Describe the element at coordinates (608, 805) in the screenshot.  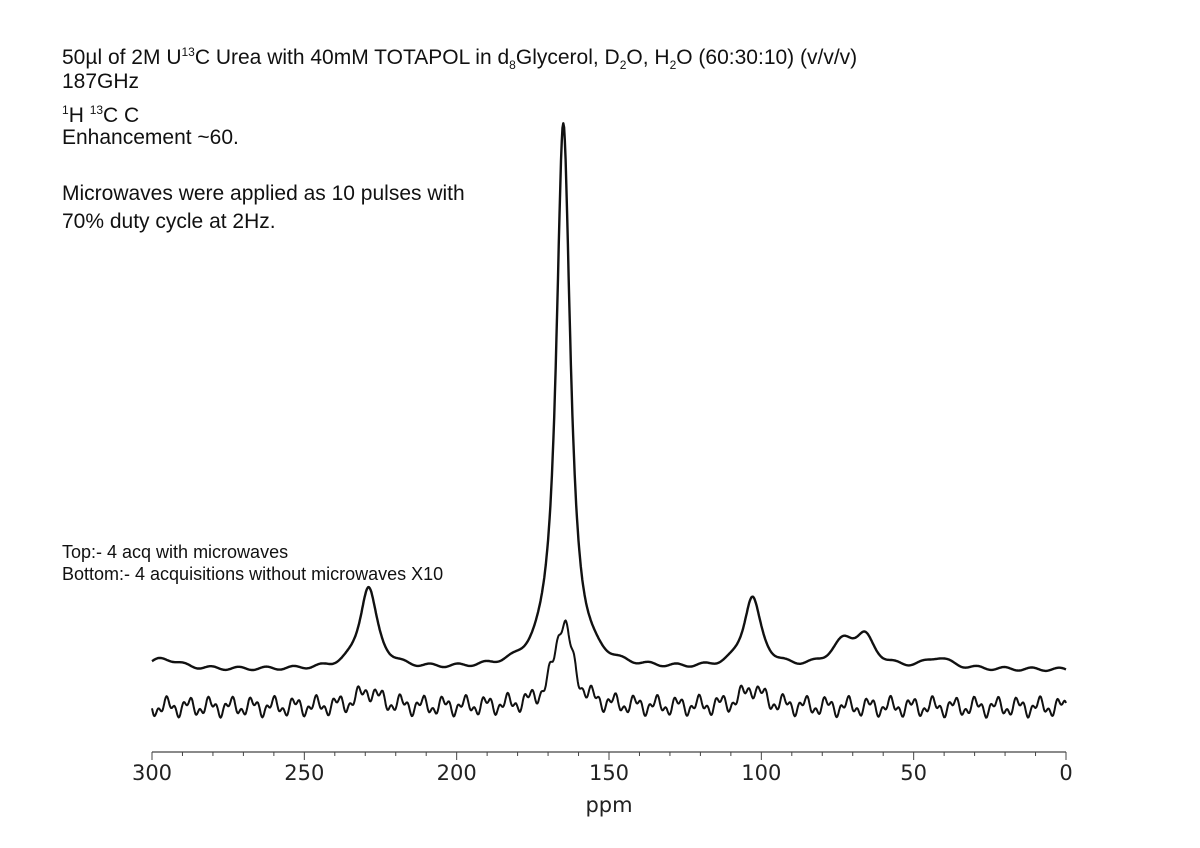
I see `x-axis-label: ppm` at that location.